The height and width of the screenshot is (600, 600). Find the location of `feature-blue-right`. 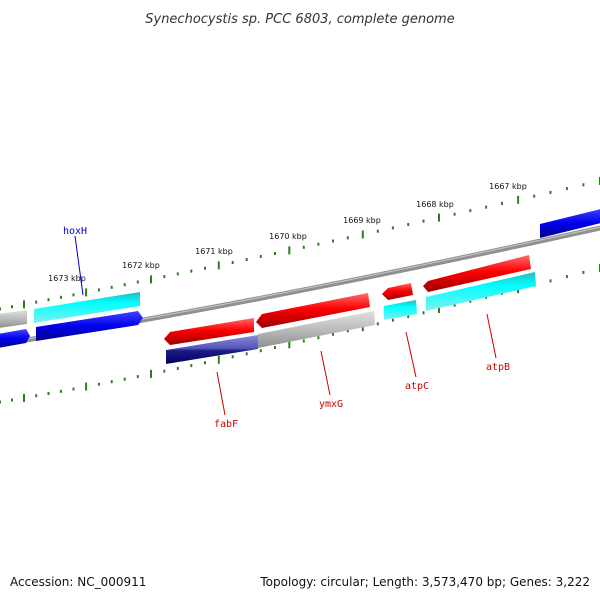

feature-blue-right is located at coordinates (570, 223).